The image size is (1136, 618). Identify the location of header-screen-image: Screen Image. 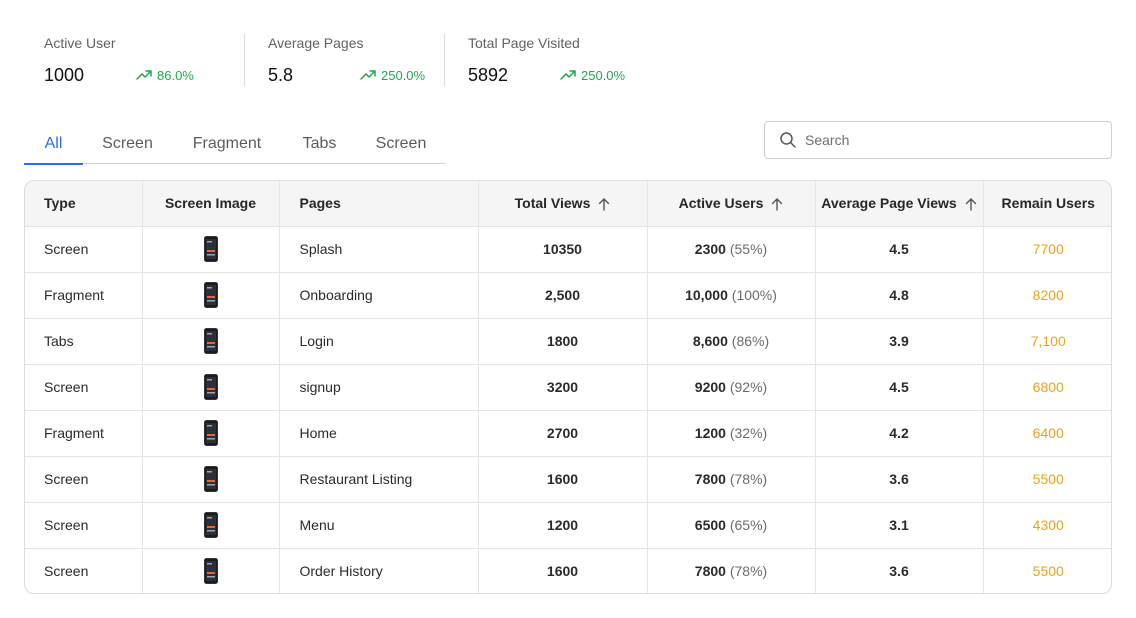
(210, 204).